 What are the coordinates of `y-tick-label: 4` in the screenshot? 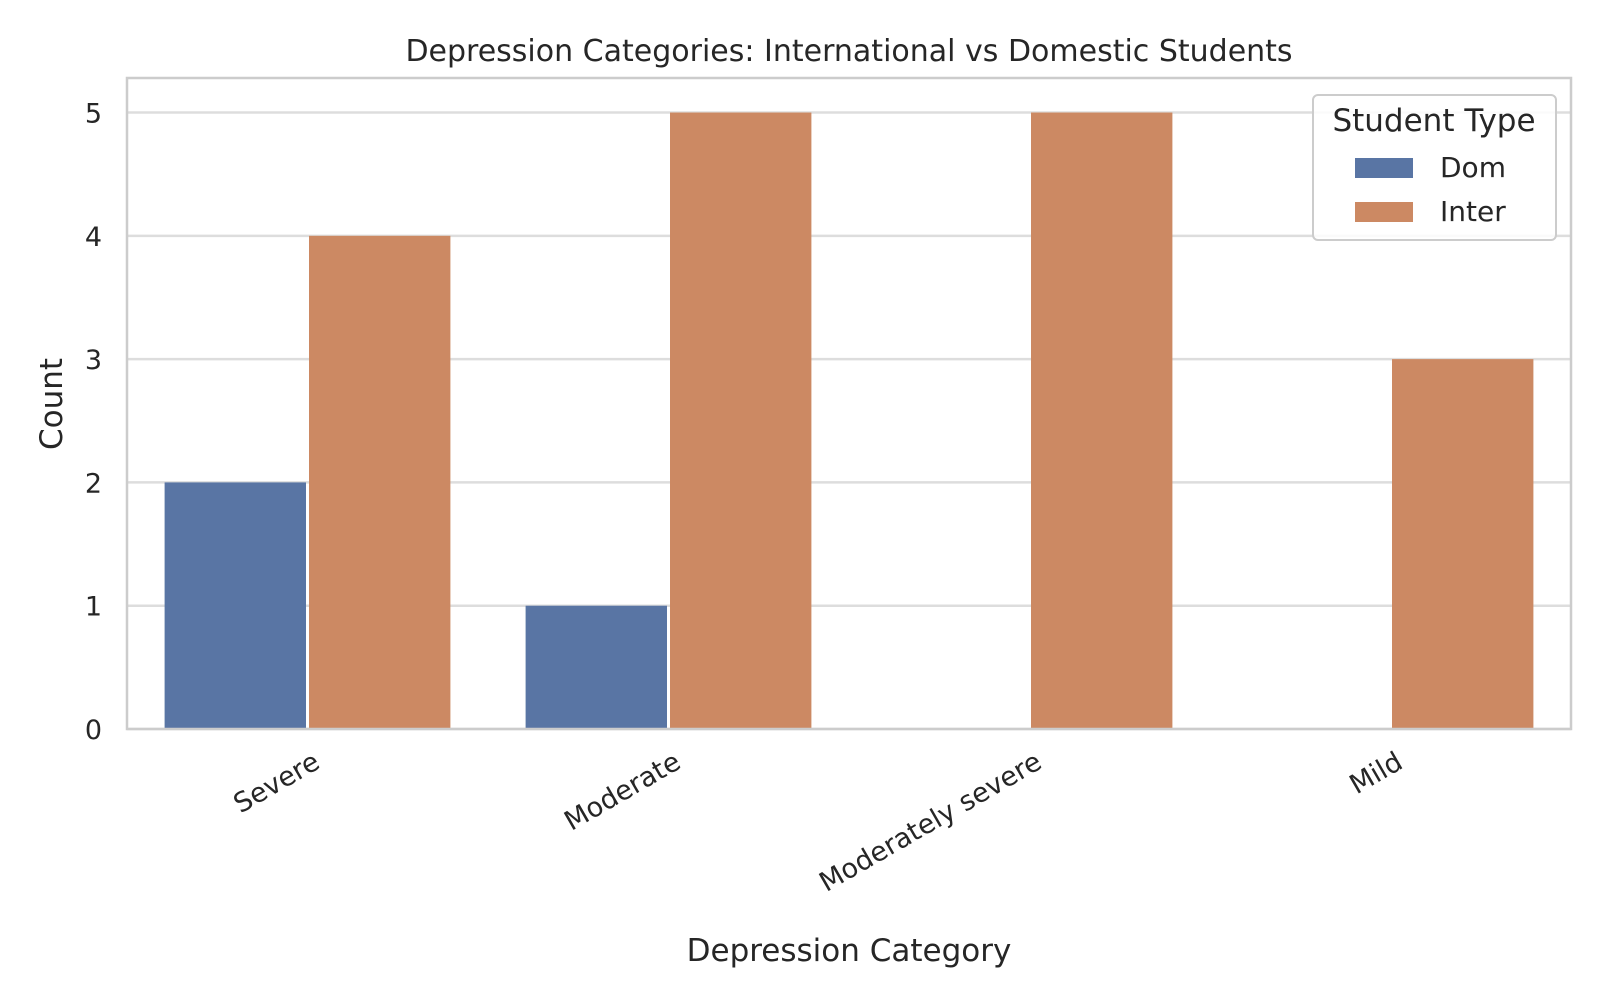 It's located at (93, 237).